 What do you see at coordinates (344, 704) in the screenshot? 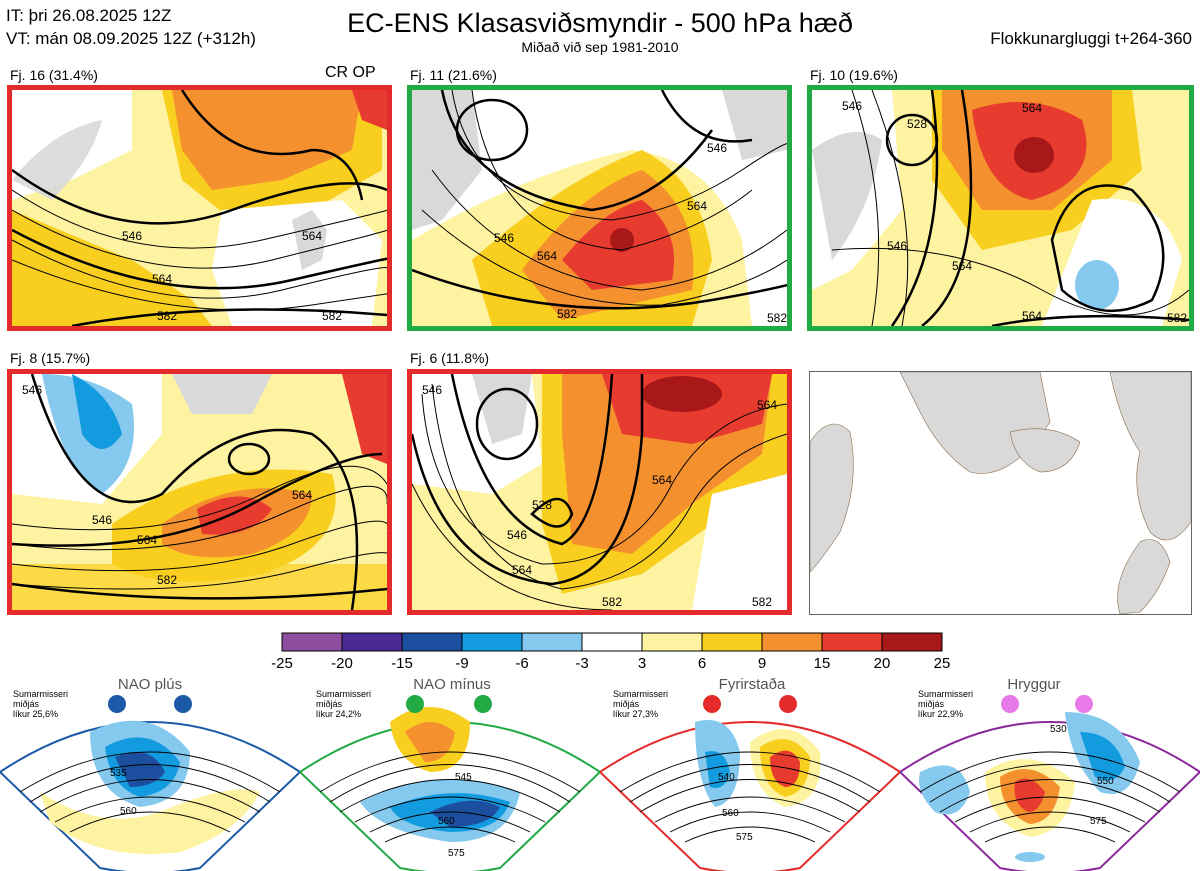
I see `regime-info: Sumarmisseri miðjás líkur 24,2%` at bounding box center [344, 704].